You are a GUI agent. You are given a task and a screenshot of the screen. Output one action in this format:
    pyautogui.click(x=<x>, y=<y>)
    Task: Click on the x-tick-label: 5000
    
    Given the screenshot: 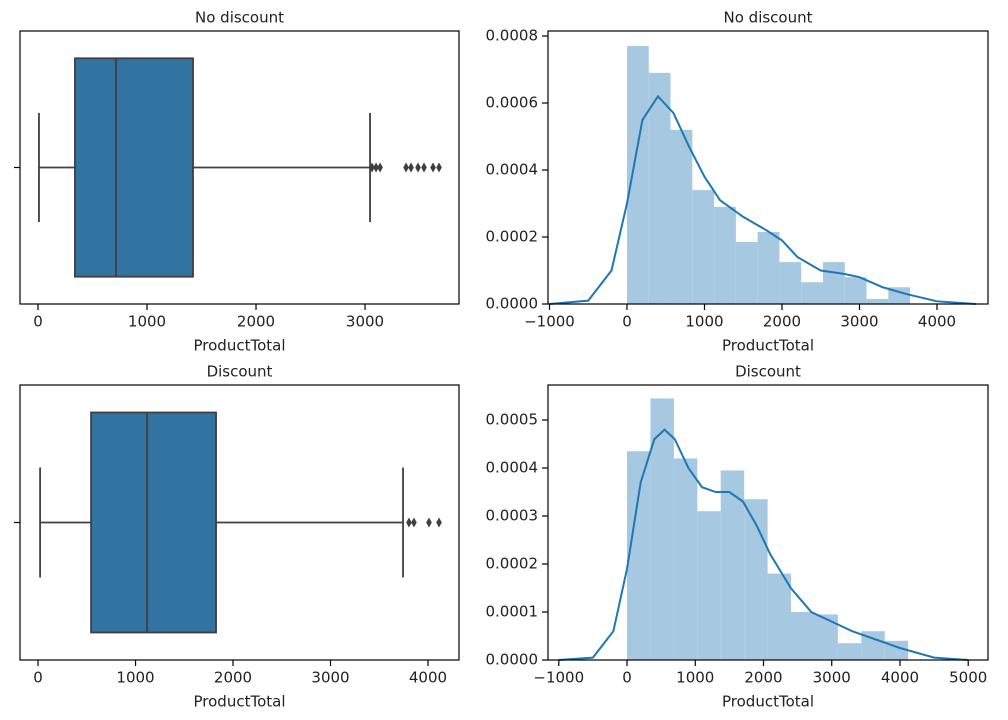 What is the action you would take?
    pyautogui.click(x=968, y=678)
    